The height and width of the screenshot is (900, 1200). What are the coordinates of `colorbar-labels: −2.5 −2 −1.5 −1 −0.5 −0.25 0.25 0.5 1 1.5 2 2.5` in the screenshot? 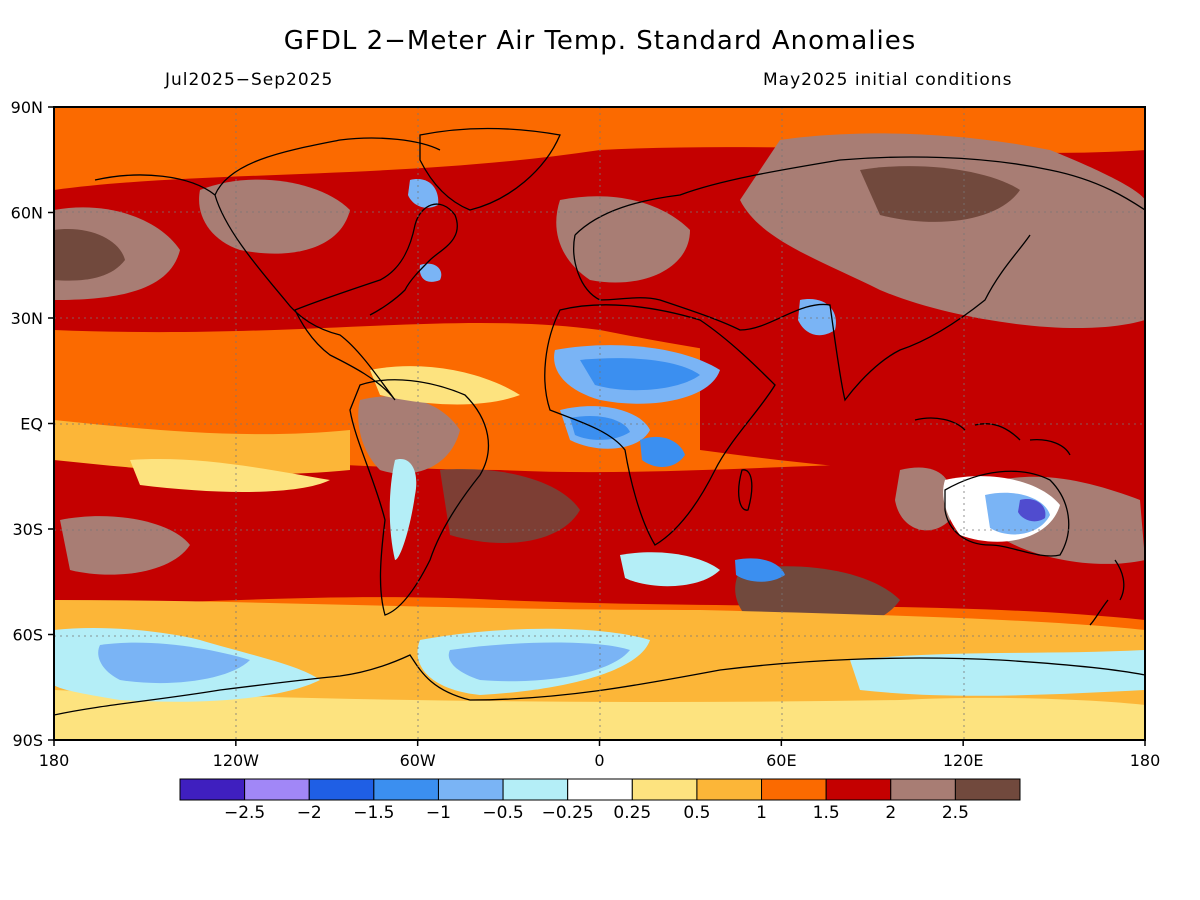 It's located at (596, 813).